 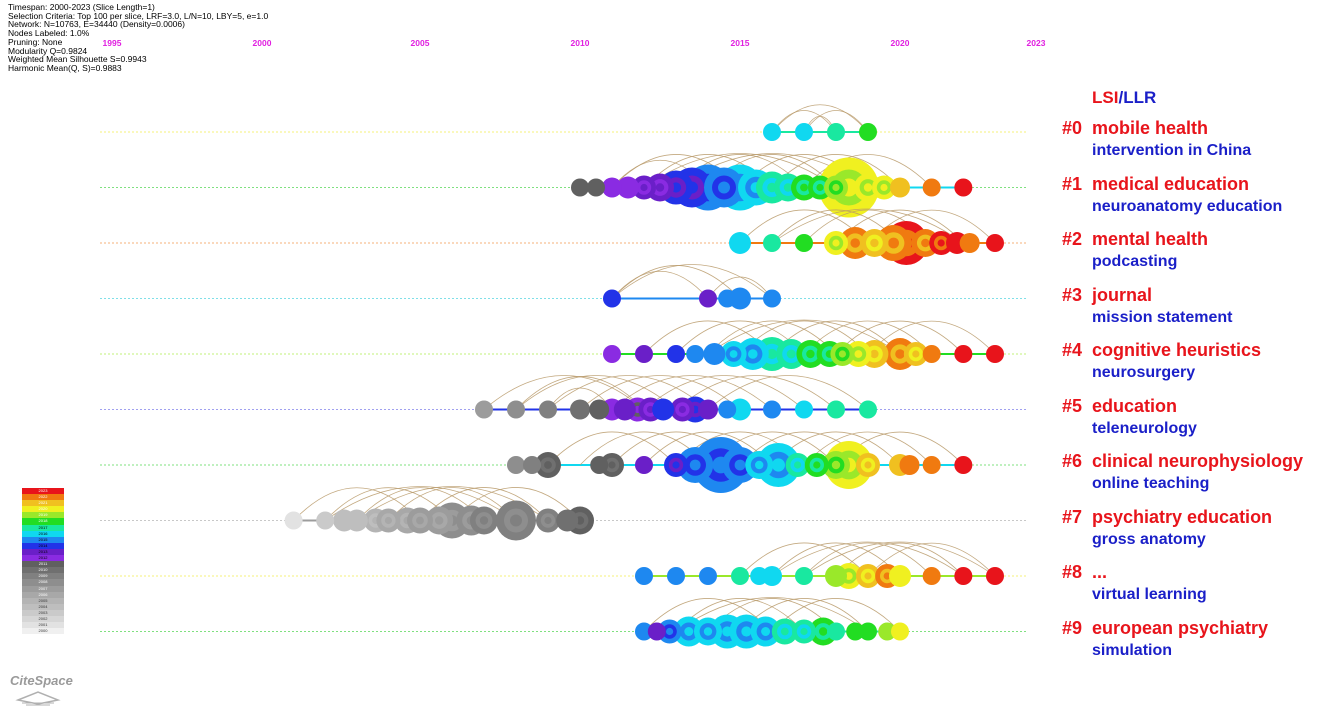 I want to click on cluster-label: #2 mental health podcasting, so click(x=1135, y=250).